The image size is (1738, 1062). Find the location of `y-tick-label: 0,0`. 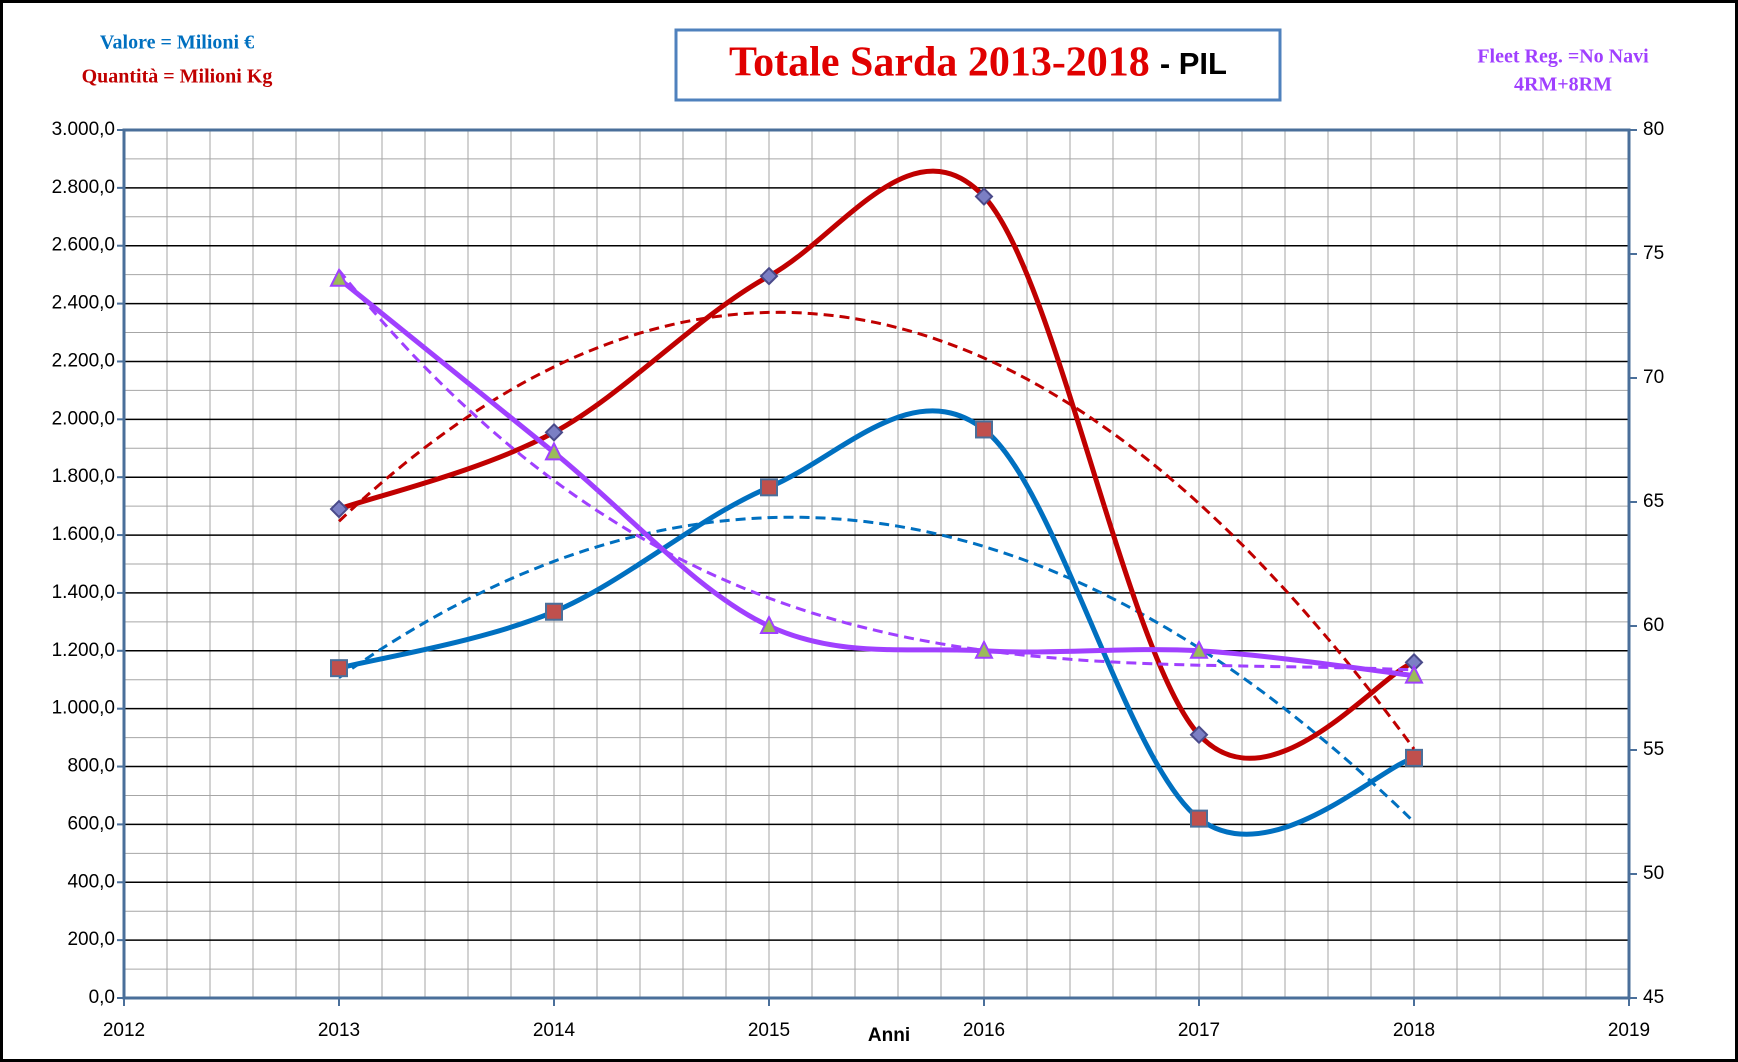

y-tick-label: 0,0 is located at coordinates (102, 997).